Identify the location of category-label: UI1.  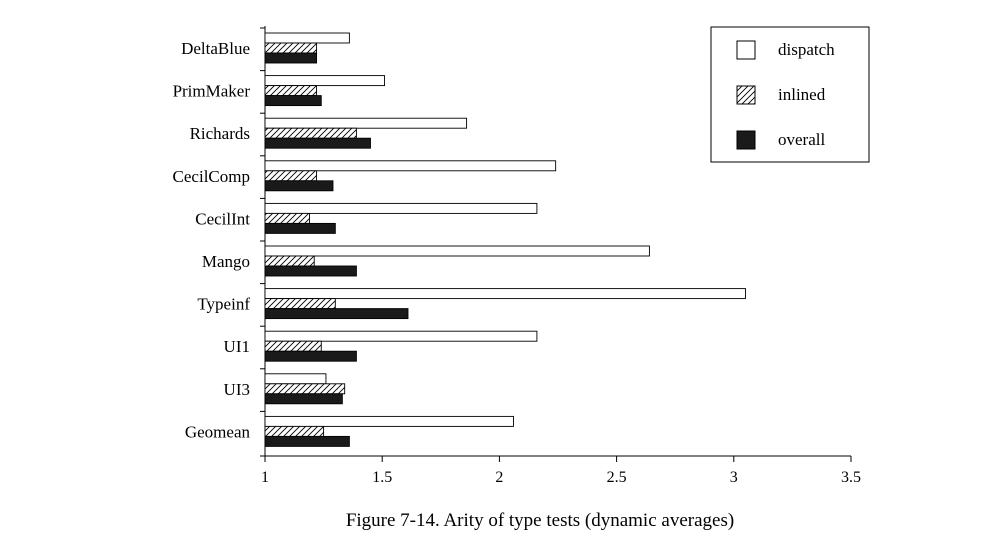
(237, 346).